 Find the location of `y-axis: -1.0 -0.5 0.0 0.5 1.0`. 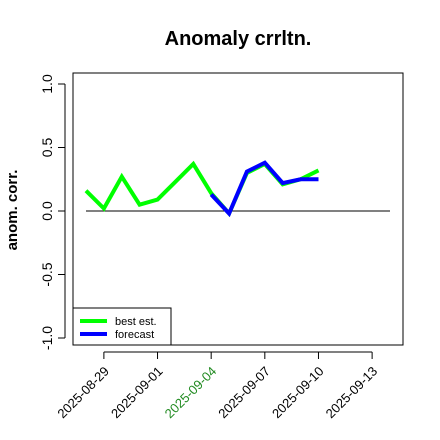

y-axis: -1.0 -0.5 0.0 0.5 1.0 is located at coordinates (52, 212).